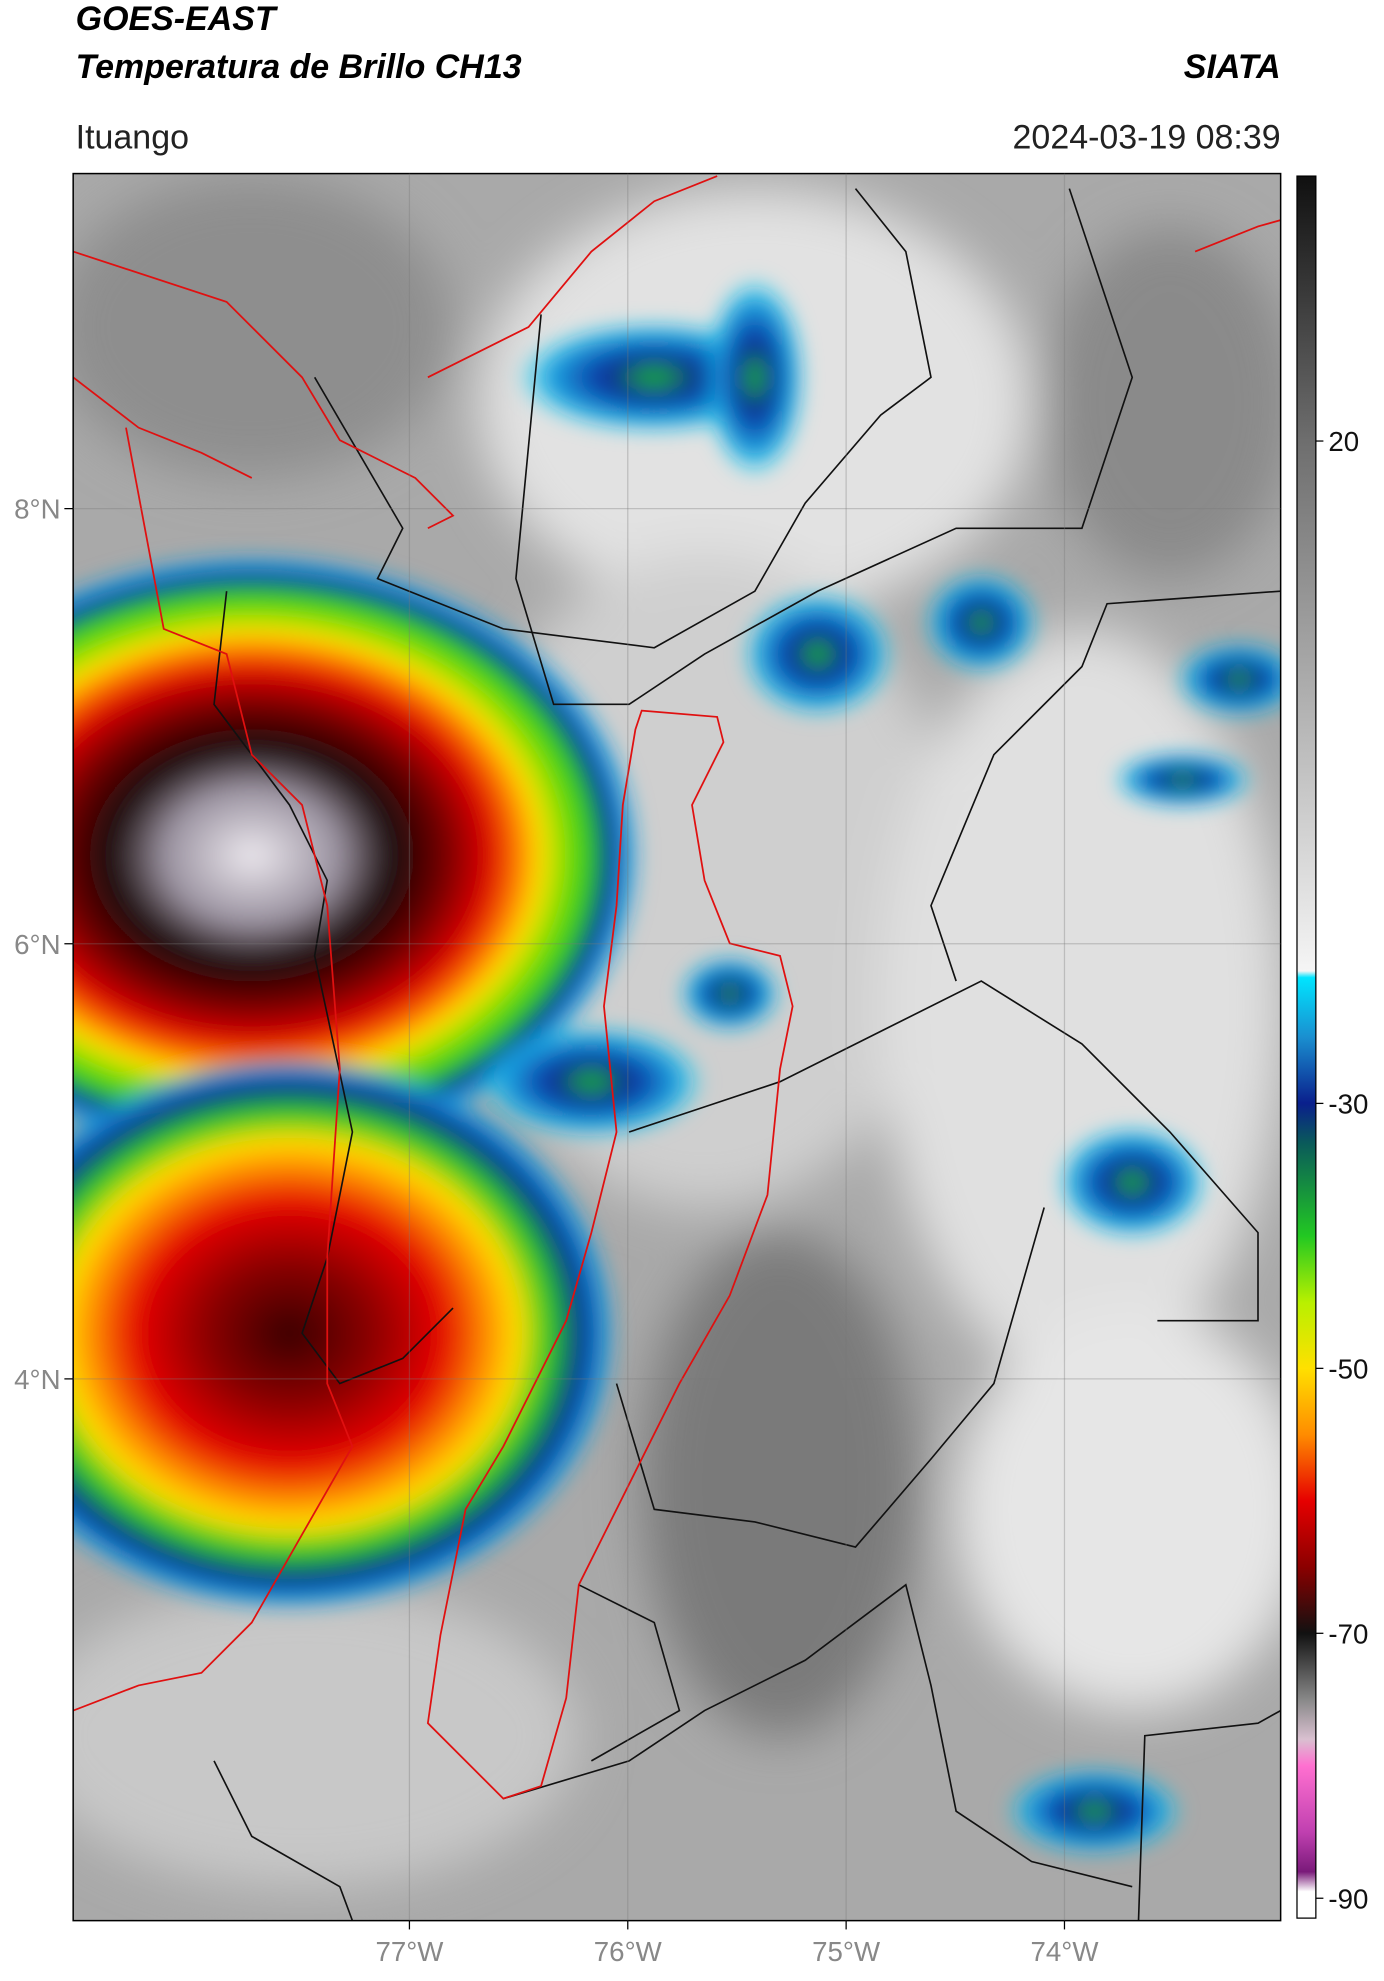 The width and height of the screenshot is (1384, 1981). Describe the element at coordinates (846, 1951) in the screenshot. I see `x-tick-label: 75°W` at that location.